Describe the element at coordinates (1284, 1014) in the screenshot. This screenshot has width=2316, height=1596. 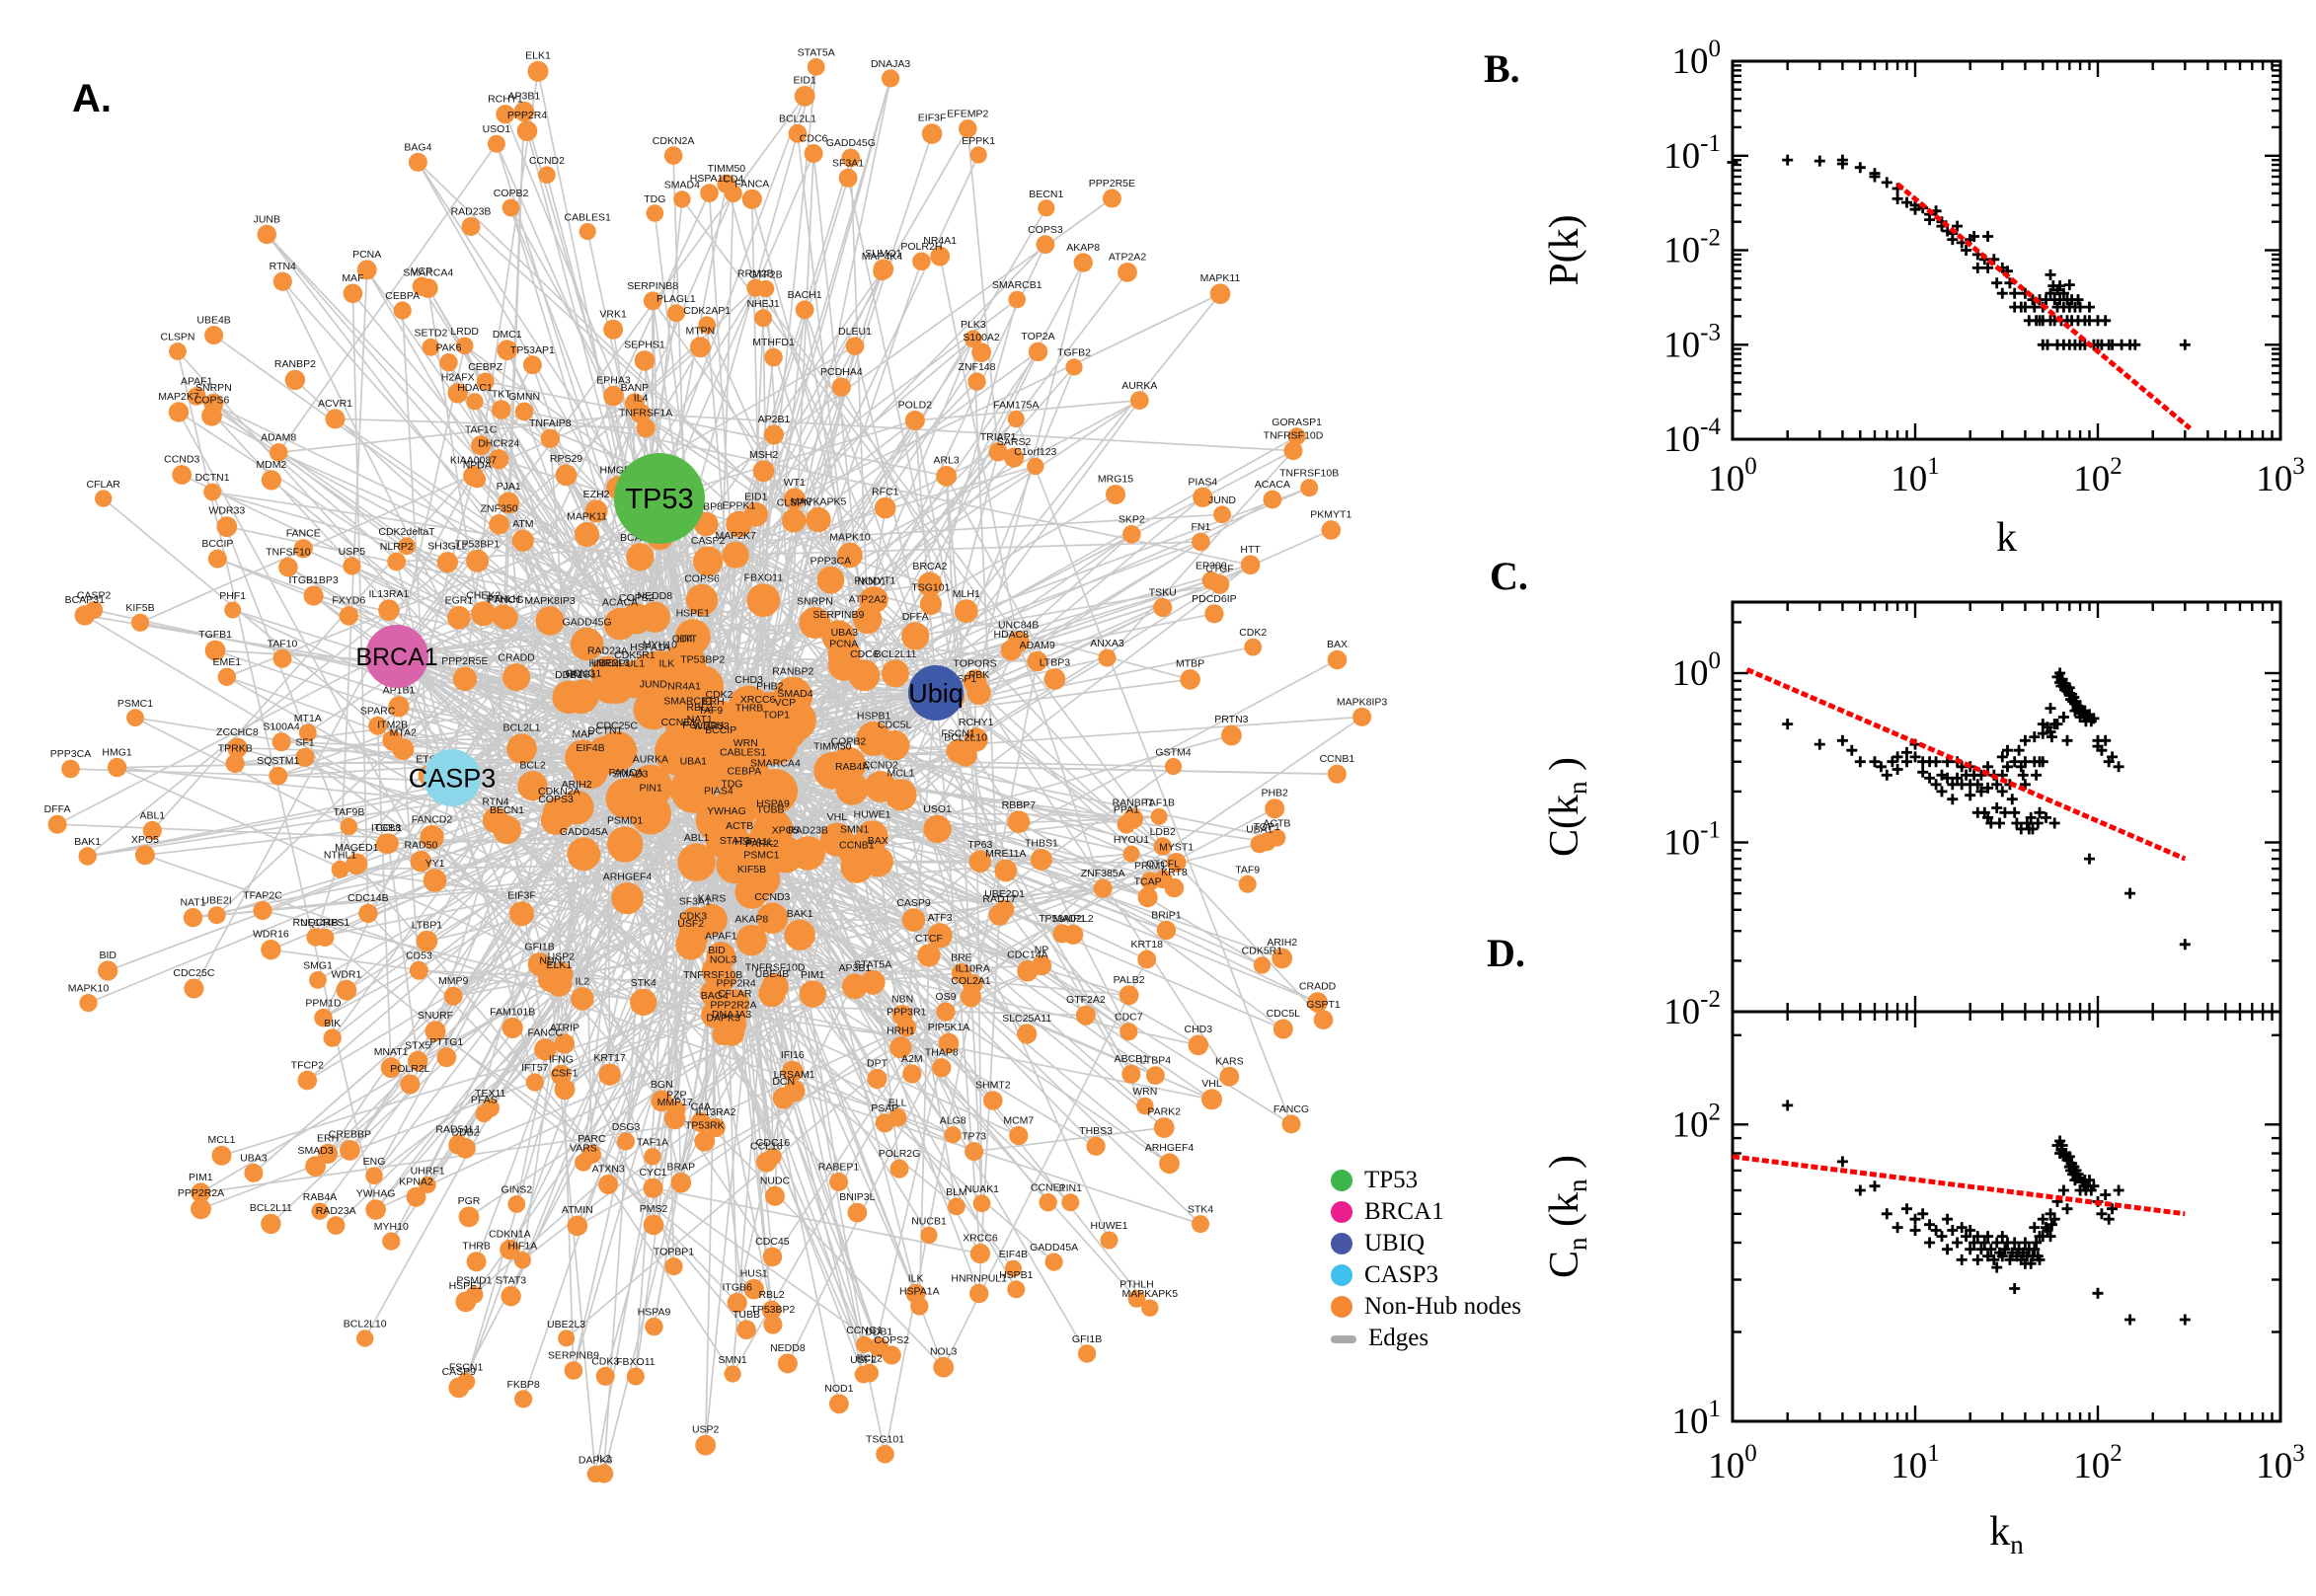
I see `svg-text: CDC5L` at that location.